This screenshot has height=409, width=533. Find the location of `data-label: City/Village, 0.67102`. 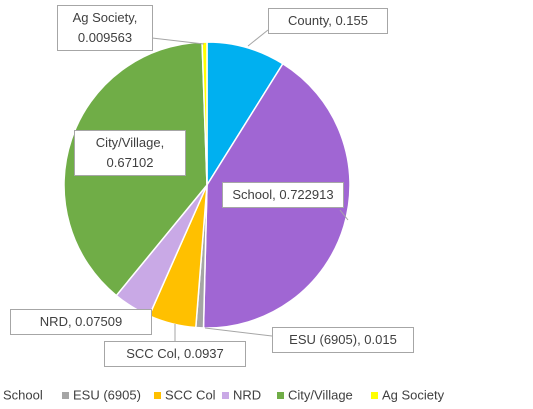

data-label: City/Village, 0.67102 is located at coordinates (130, 153).